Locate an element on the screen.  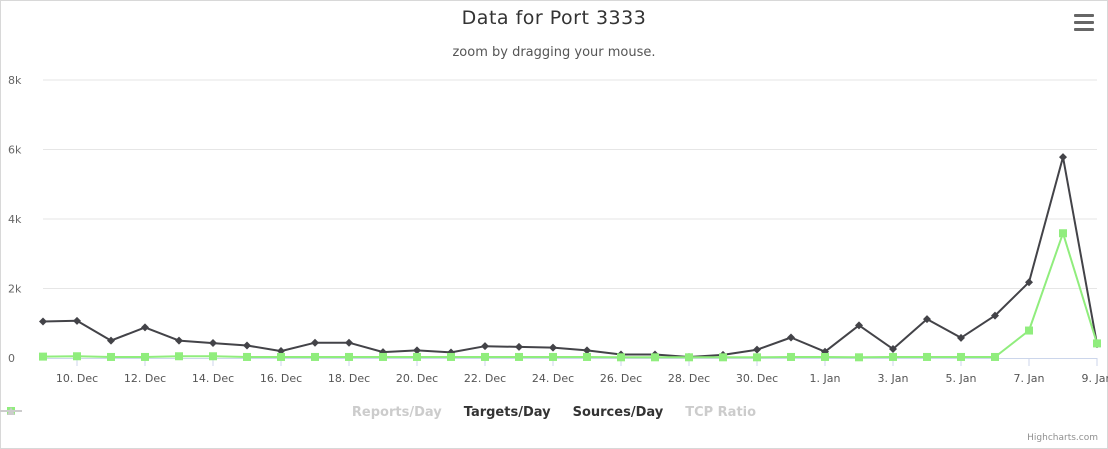
x-tick-label: 24. Dec is located at coordinates (553, 378).